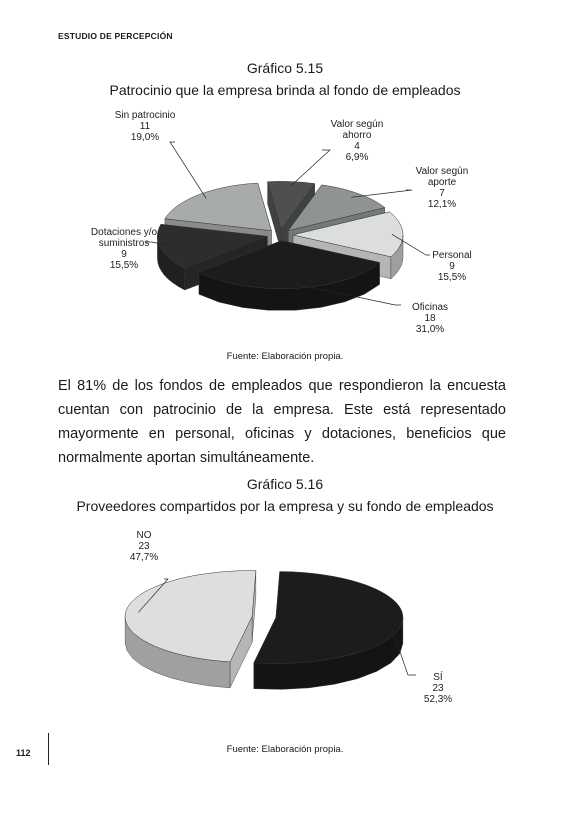 Image resolution: width=570 pixels, height=820 pixels. What do you see at coordinates (23, 753) in the screenshot?
I see `page-number: 112` at bounding box center [23, 753].